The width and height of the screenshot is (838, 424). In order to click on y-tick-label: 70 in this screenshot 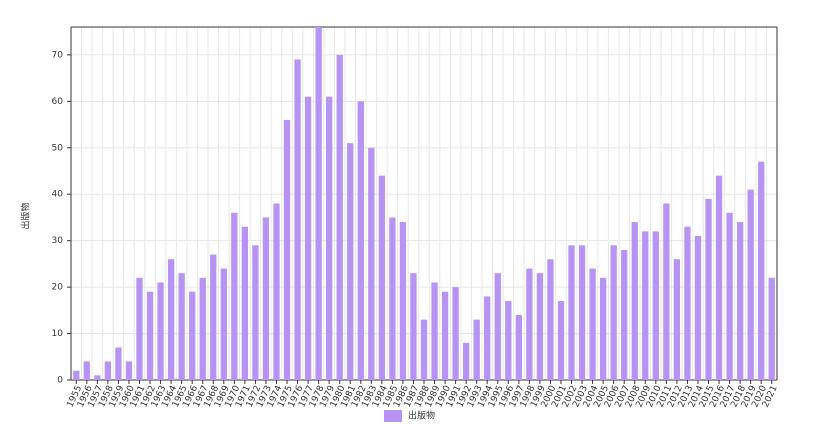, I will do `click(58, 55)`.